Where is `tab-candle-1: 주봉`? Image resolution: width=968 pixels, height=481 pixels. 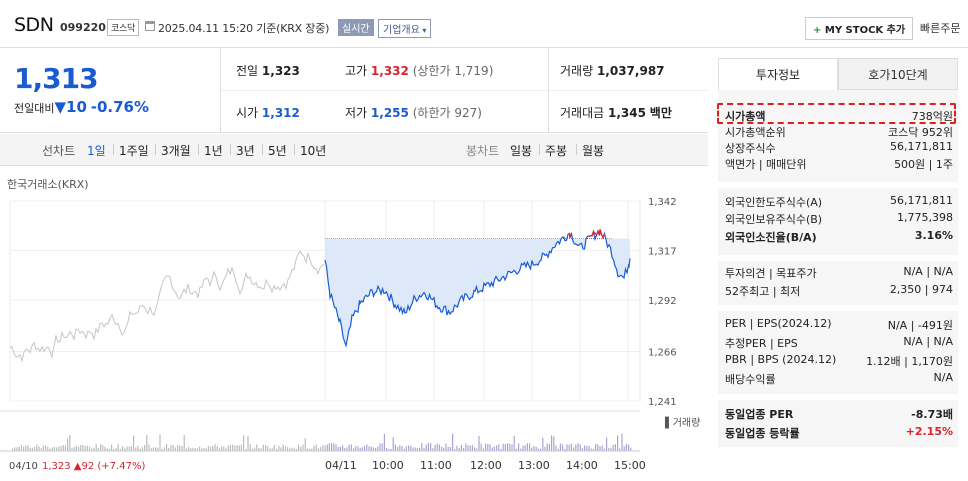 tab-candle-1: 주봉 is located at coordinates (556, 151).